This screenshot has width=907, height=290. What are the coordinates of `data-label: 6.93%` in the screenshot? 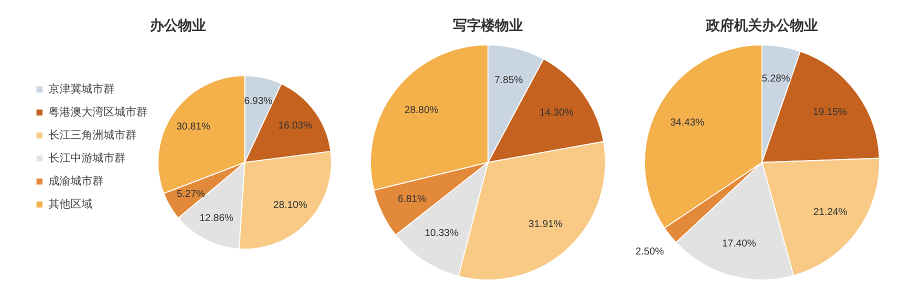 It's located at (258, 102).